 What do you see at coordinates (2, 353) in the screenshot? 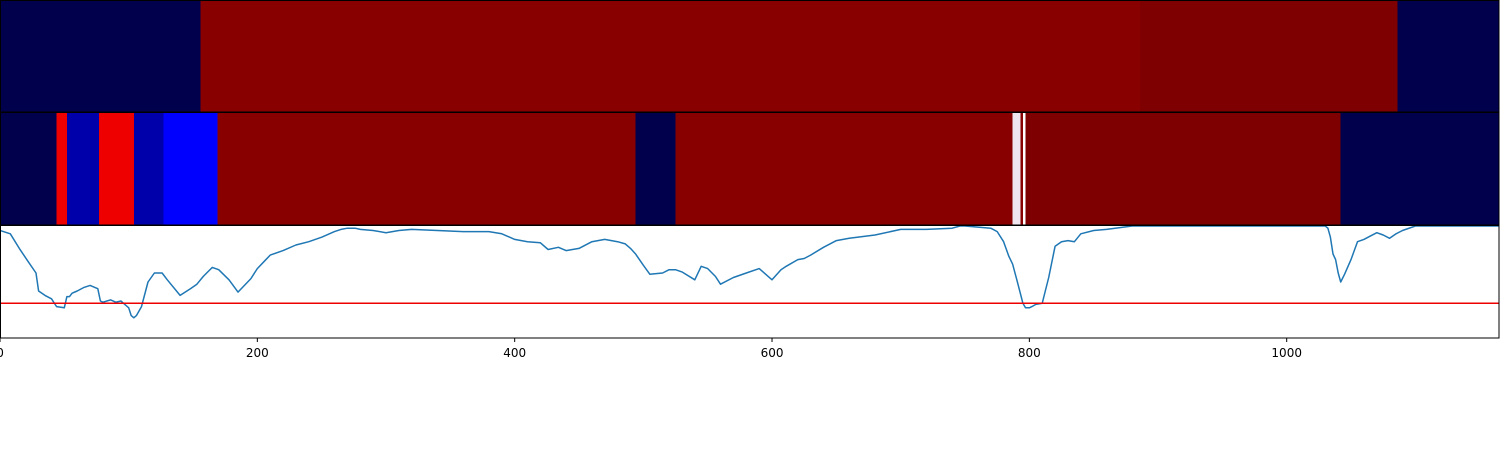
I see `x-tick-label-0: 0` at bounding box center [2, 353].